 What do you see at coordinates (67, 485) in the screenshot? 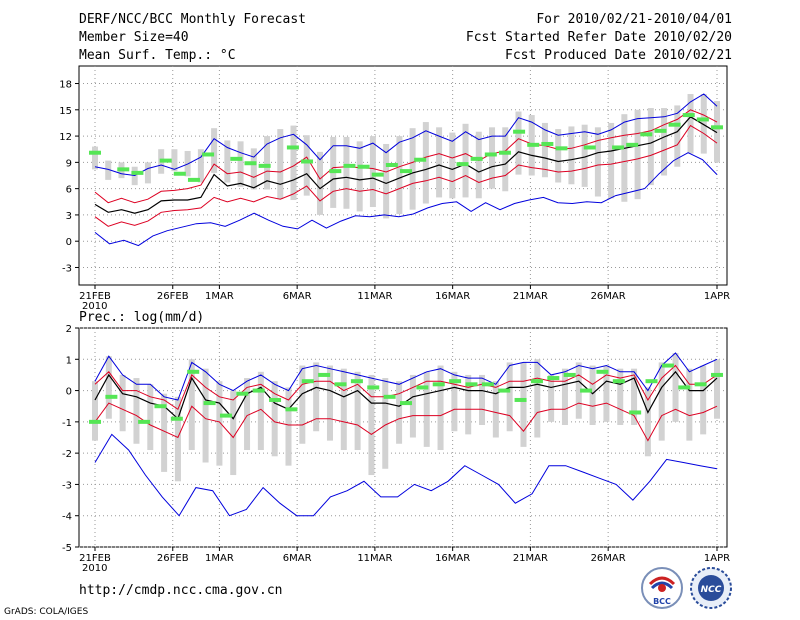
I see `y-tick-label: -3` at bounding box center [67, 485].